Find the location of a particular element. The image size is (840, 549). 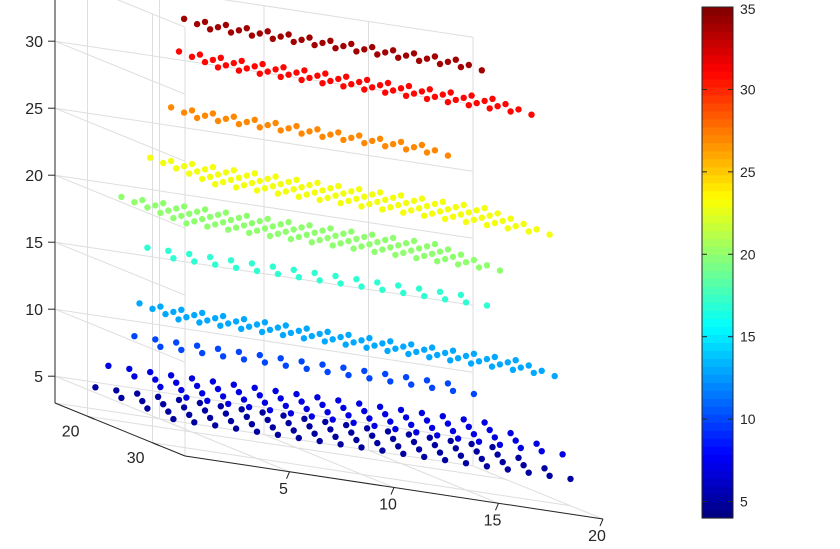

x-tick-mark is located at coordinates (497, 507).